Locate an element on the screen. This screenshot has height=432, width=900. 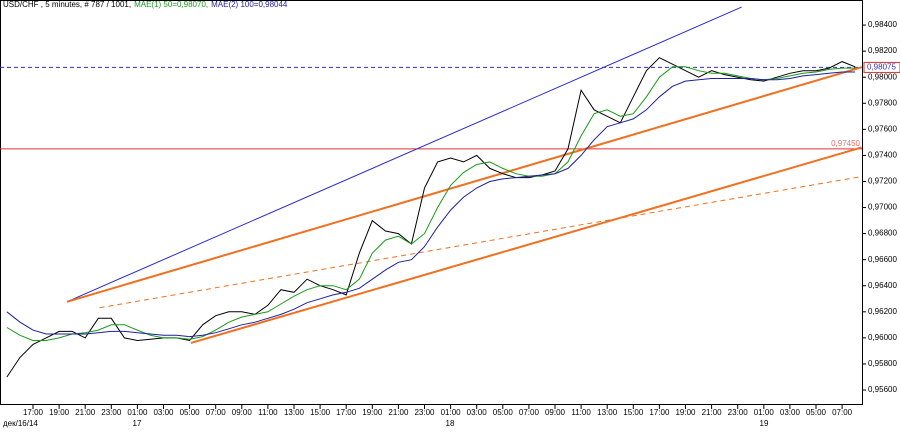
y-tick-label: 0,96800 is located at coordinates (882, 233).